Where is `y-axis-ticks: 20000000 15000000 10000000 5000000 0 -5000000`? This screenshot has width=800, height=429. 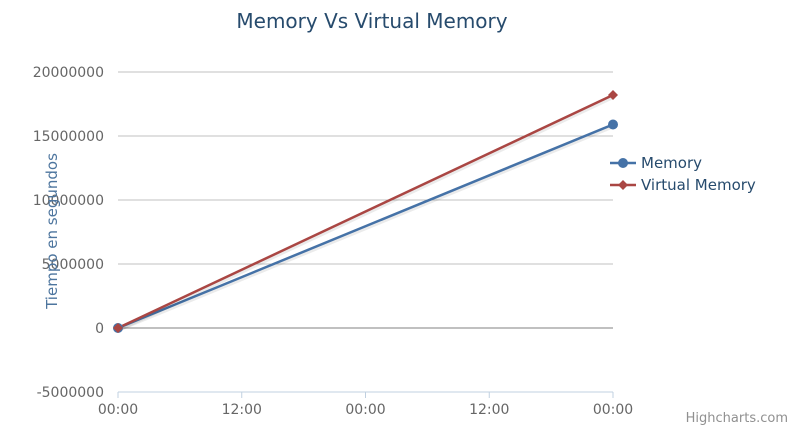 y-axis-ticks: 20000000 15000000 10000000 5000000 0 -5000000 is located at coordinates (68, 233).